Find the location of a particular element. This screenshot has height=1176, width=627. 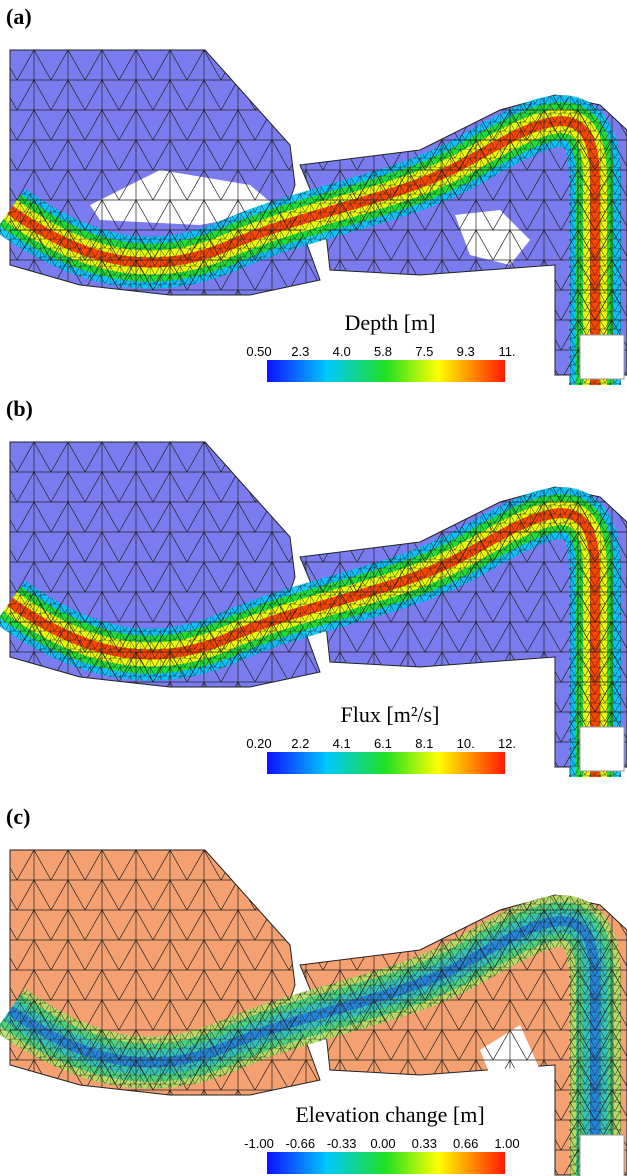

colorbar-tick-label: 0.33 is located at coordinates (424, 1143).